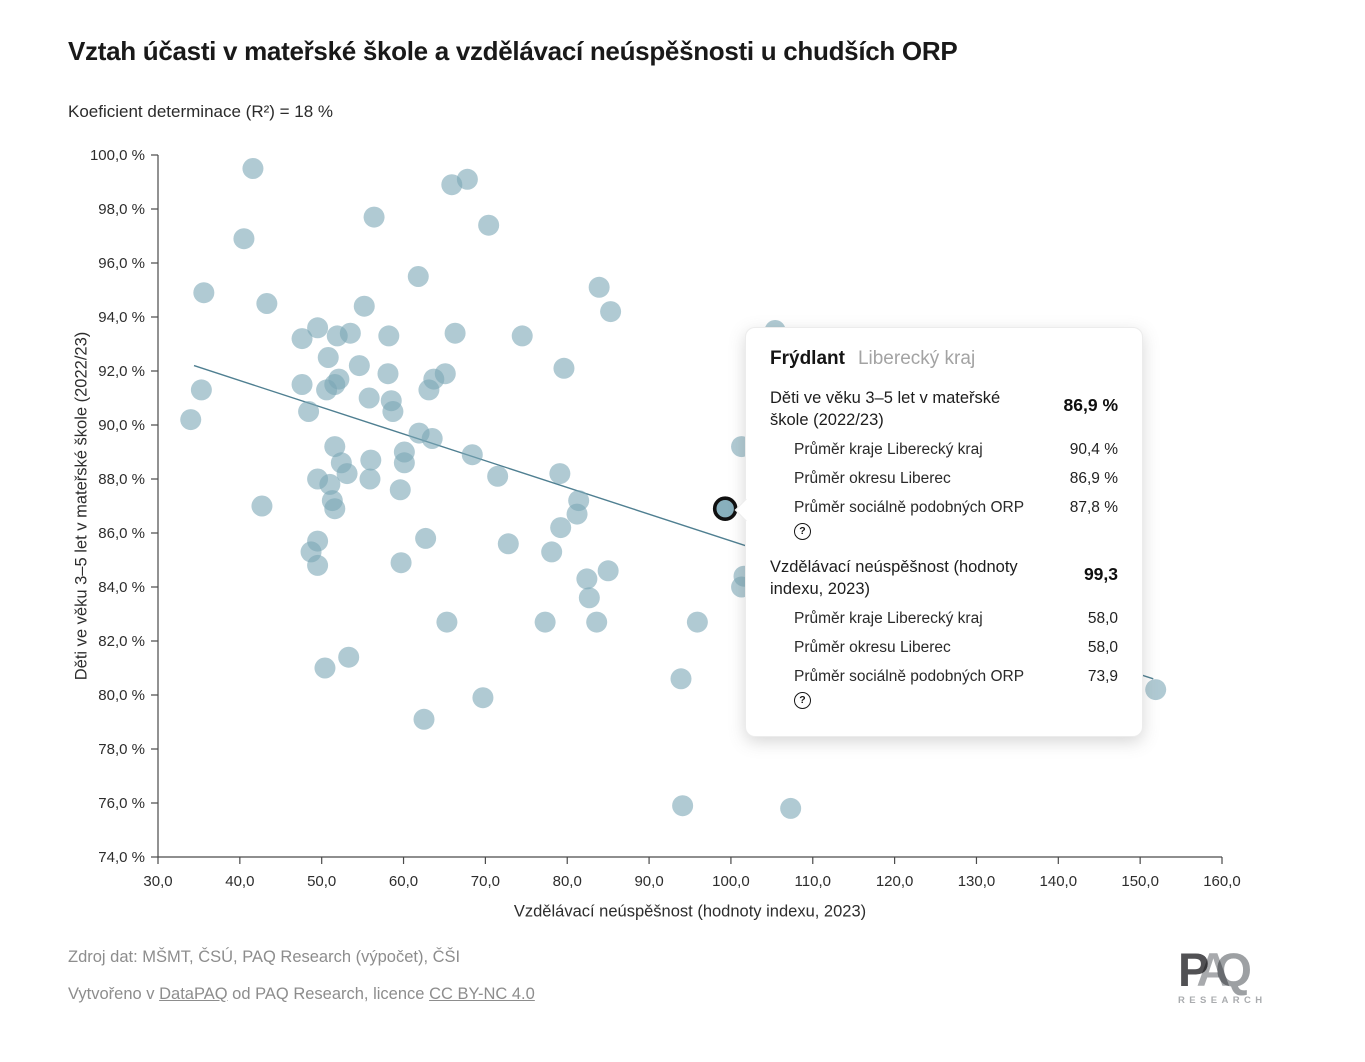  Describe the element at coordinates (807, 358) in the screenshot. I see `tooltip-municipality-name: Frýdlant` at that location.